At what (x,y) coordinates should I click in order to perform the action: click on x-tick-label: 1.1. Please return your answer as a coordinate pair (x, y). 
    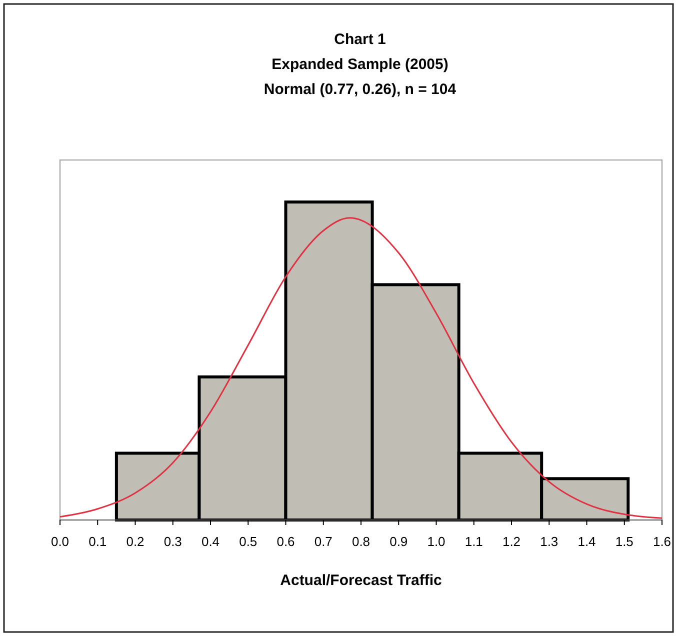
    Looking at the image, I should click on (473, 542).